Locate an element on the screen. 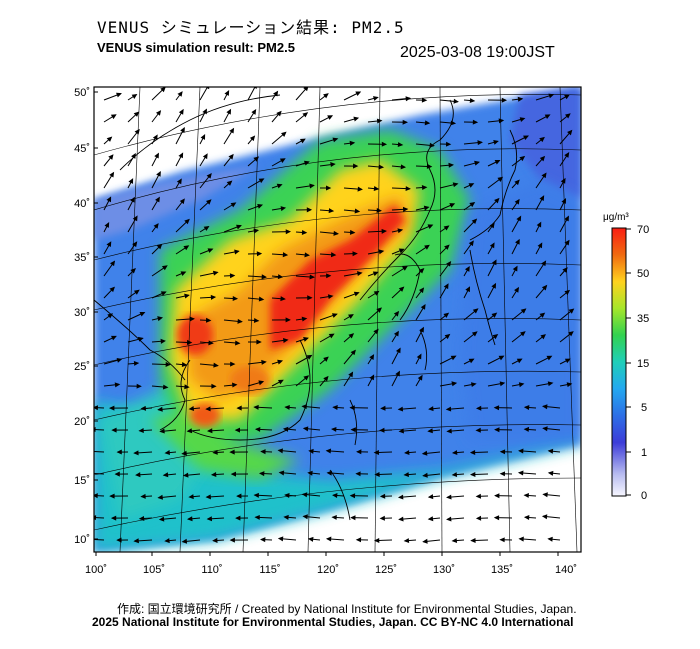 The height and width of the screenshot is (649, 700). colorbar-tick: 1 is located at coordinates (644, 453).